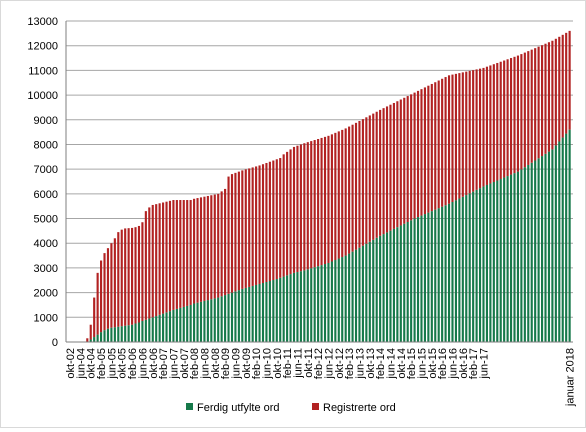 The height and width of the screenshot is (432, 586). I want to click on x-tick-label: feb-13, so click(350, 363).